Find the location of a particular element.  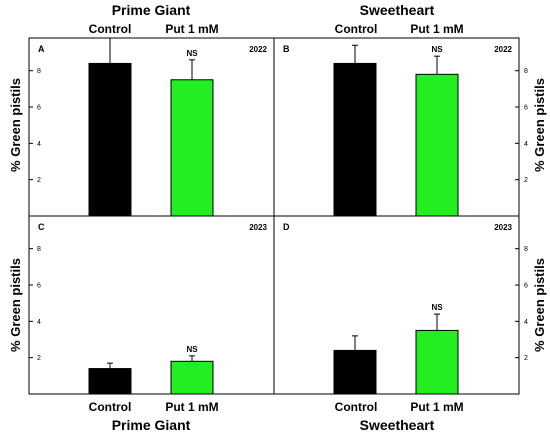

top-title-right: Sweetheart is located at coordinates (397, 10).